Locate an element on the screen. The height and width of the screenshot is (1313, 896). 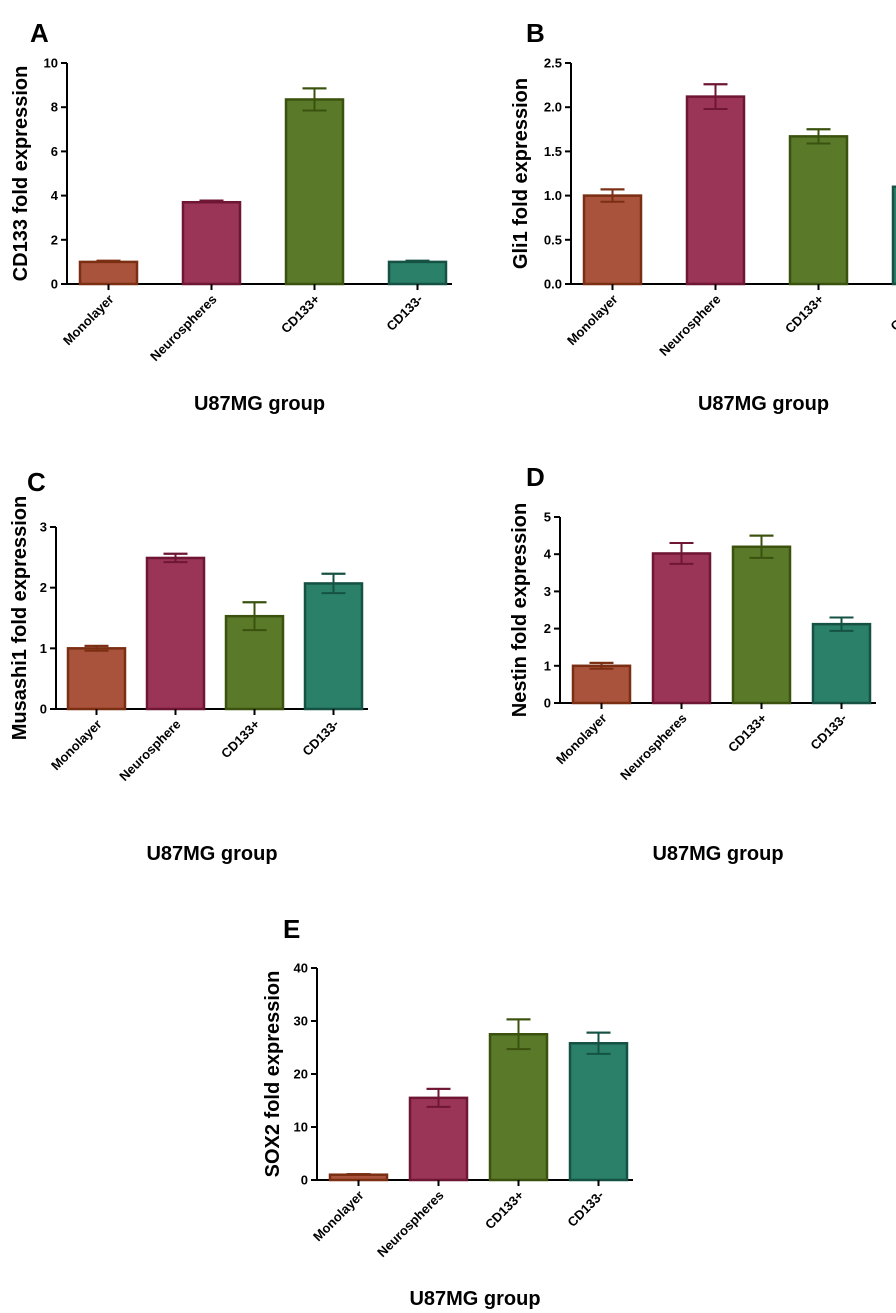
y-tick-label: 20 is located at coordinates (301, 1074).